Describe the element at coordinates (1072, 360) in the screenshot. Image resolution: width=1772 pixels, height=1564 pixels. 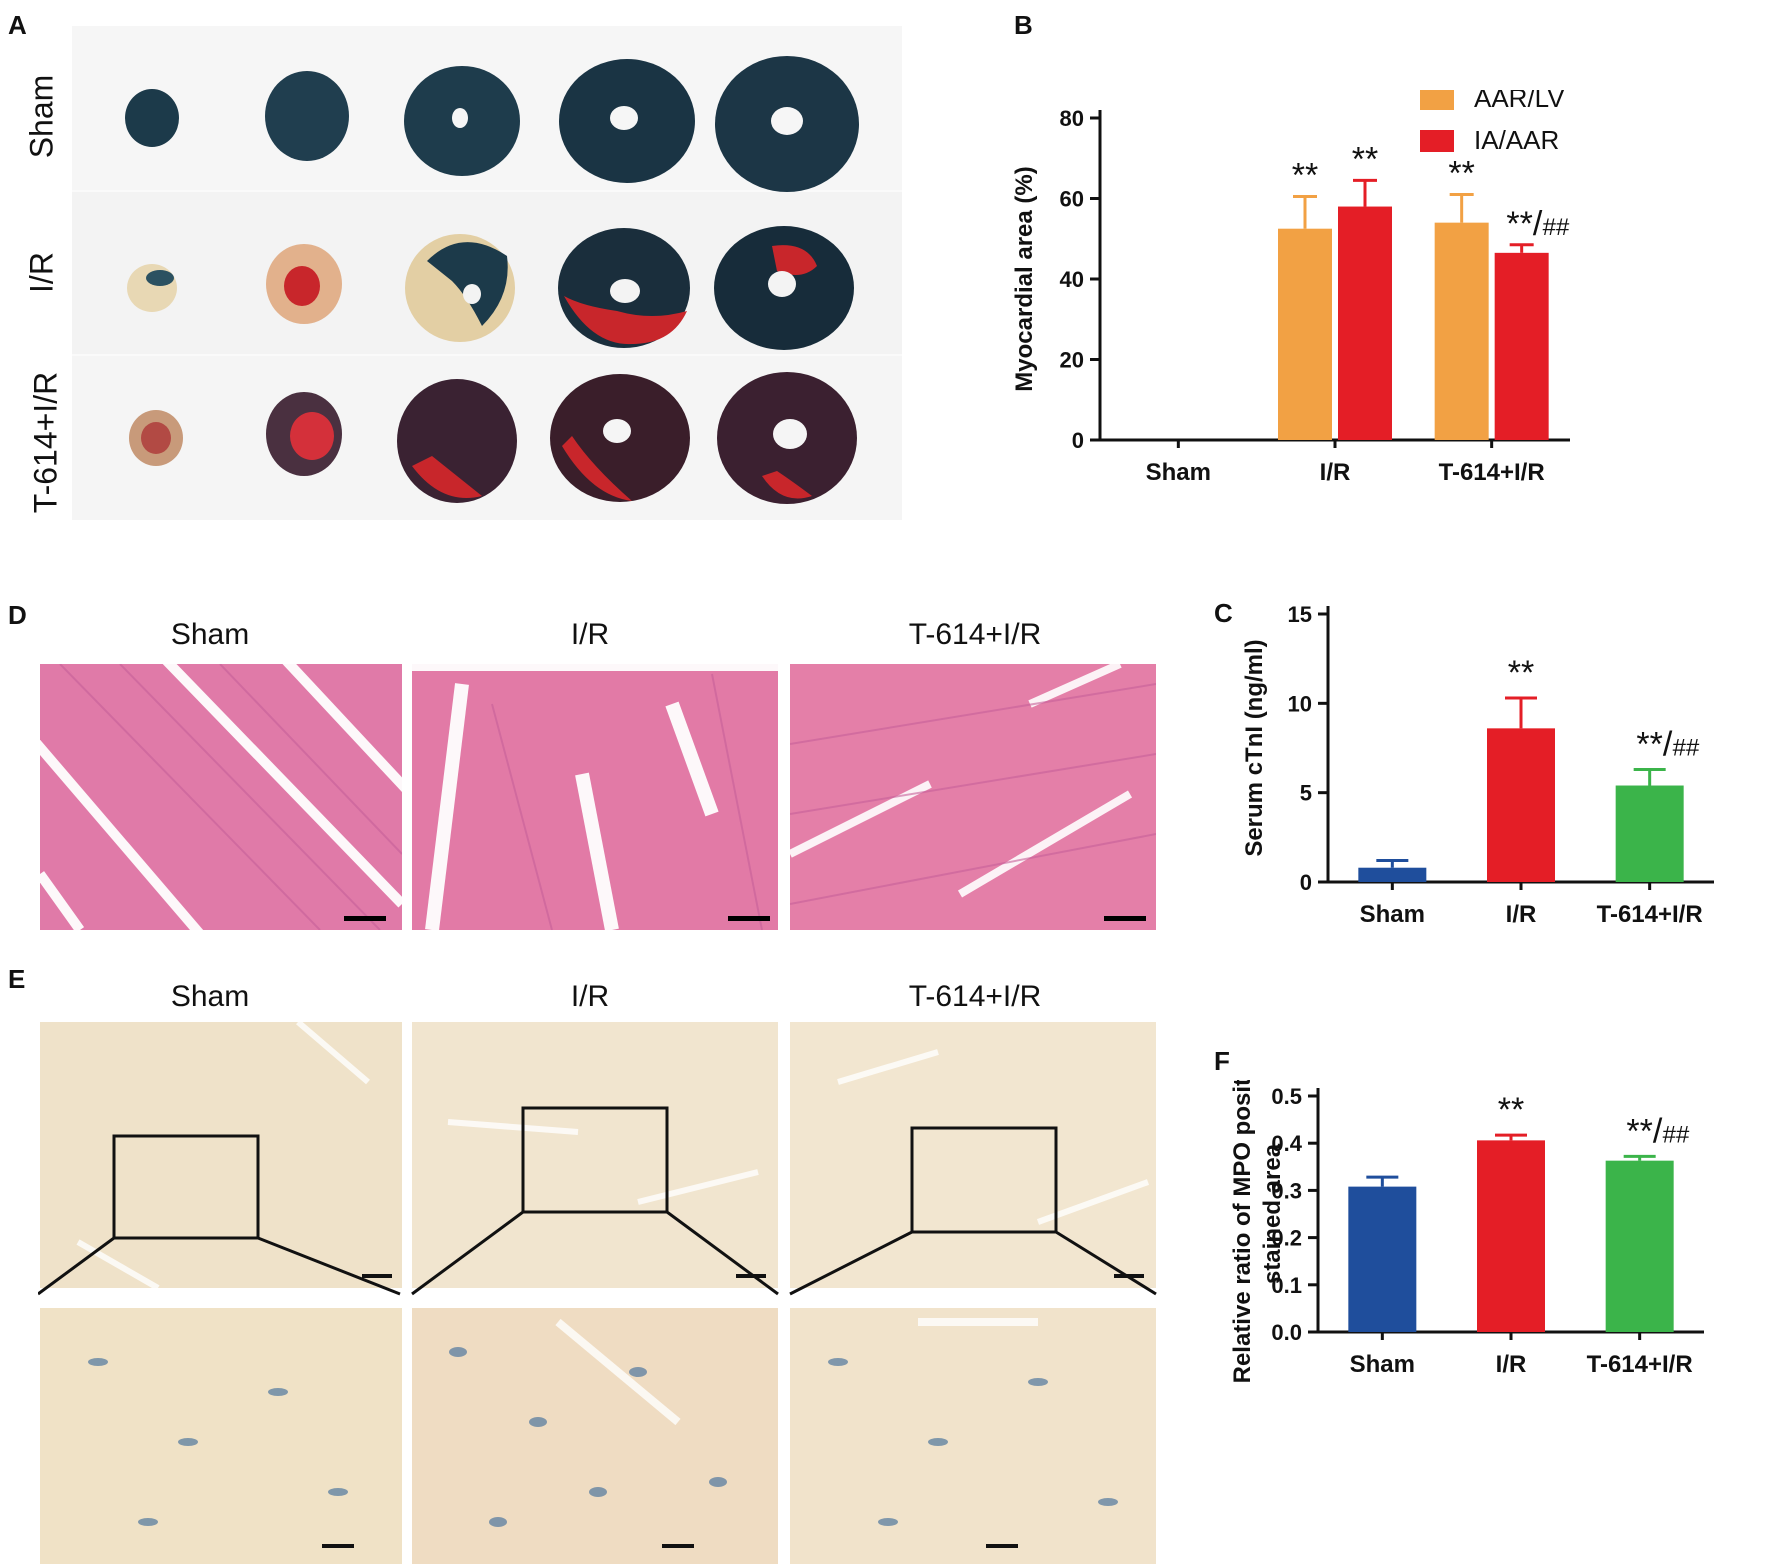
I see `y-tick-label: 20` at that location.